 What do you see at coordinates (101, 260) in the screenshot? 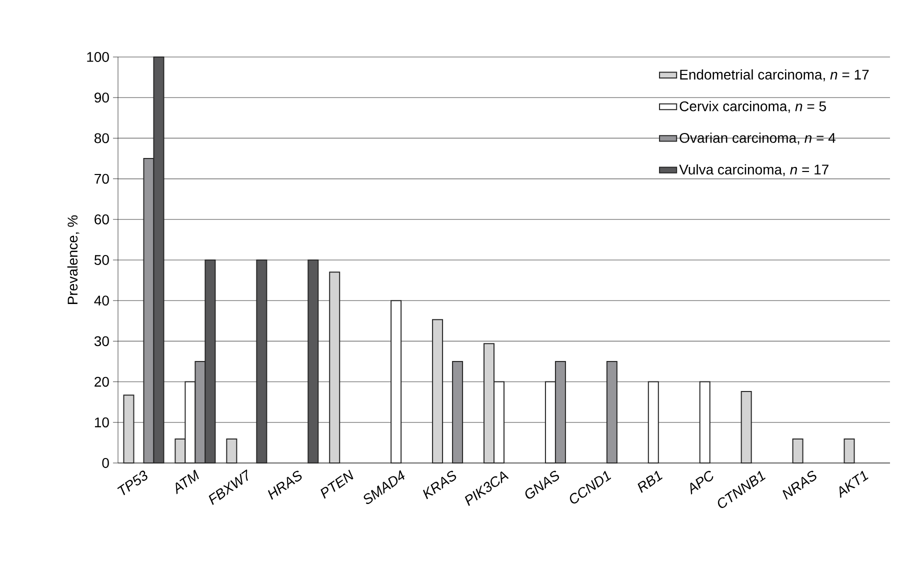
I see `y-tick-label: 50` at bounding box center [101, 260].